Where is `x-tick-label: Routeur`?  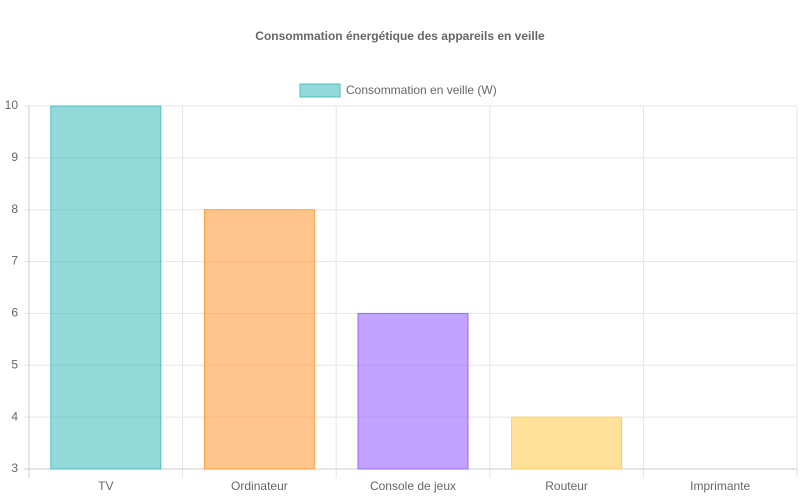 x-tick-label: Routeur is located at coordinates (566, 486).